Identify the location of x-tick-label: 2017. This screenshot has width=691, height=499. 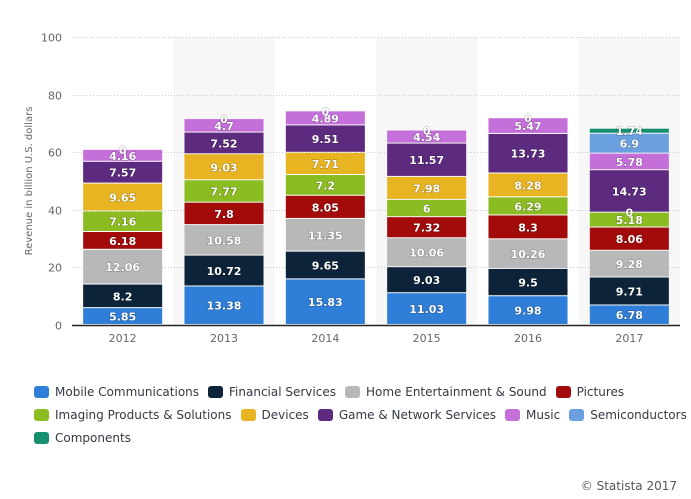
(629, 338).